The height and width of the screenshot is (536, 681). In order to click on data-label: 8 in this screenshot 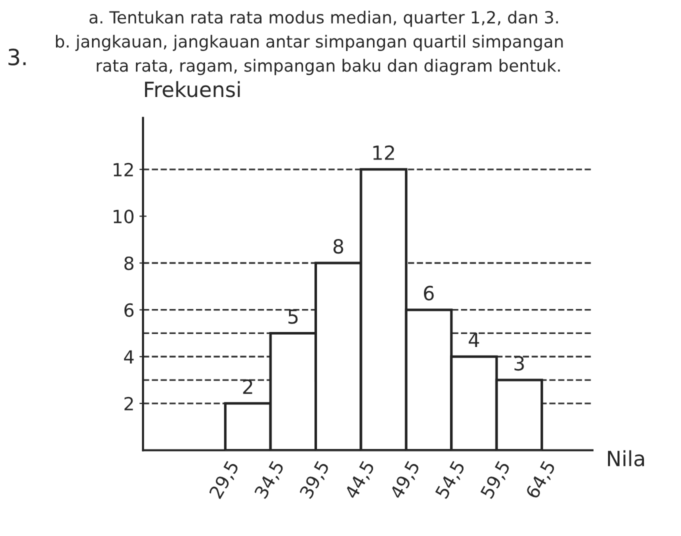, I will do `click(338, 246)`.